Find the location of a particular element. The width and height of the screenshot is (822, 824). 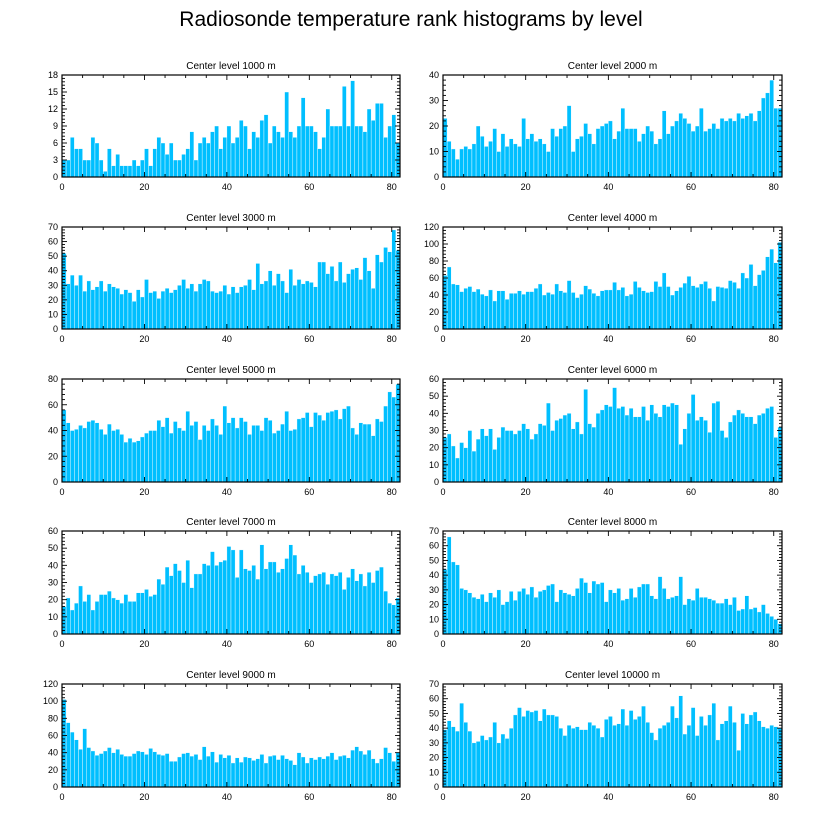

panel-title: Center level 9000 m is located at coordinates (231, 675).